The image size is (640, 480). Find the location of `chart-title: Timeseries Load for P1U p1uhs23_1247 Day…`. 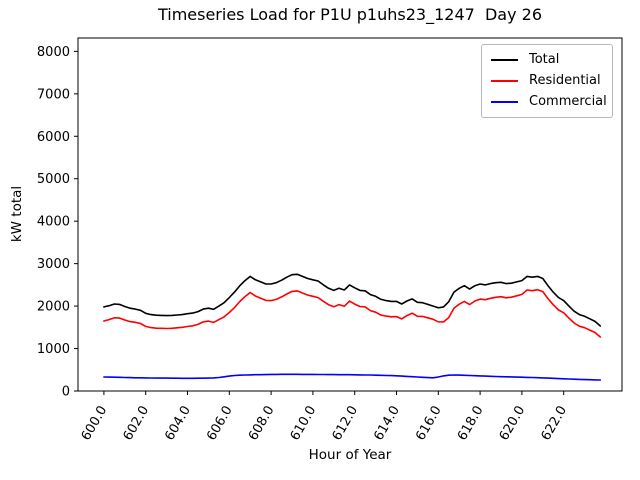

chart-title: Timeseries Load for P1U p1uhs23_1247 Day… is located at coordinates (350, 14).